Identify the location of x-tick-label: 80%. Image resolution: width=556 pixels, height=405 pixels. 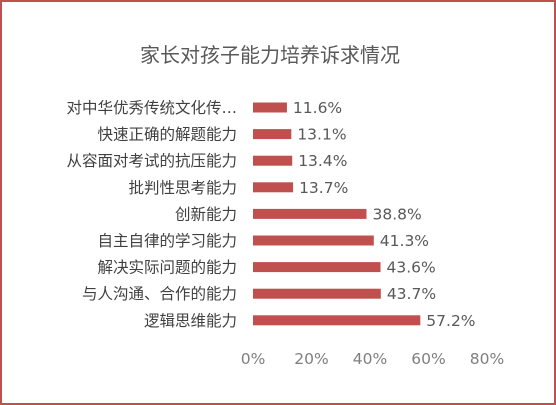
(487, 359).